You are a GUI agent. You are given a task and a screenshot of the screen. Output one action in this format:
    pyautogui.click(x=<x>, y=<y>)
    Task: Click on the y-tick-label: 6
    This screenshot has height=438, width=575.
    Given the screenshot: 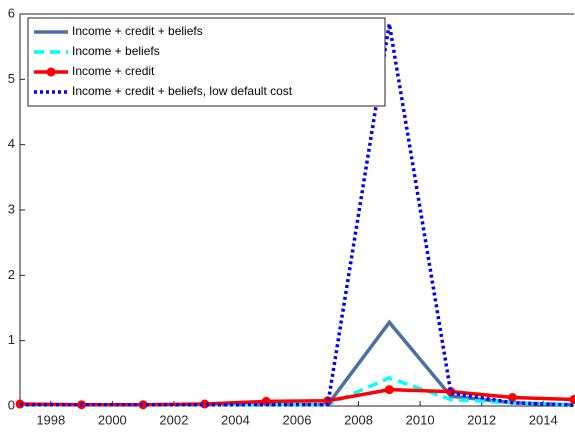 What is the action you would take?
    pyautogui.click(x=11, y=12)
    